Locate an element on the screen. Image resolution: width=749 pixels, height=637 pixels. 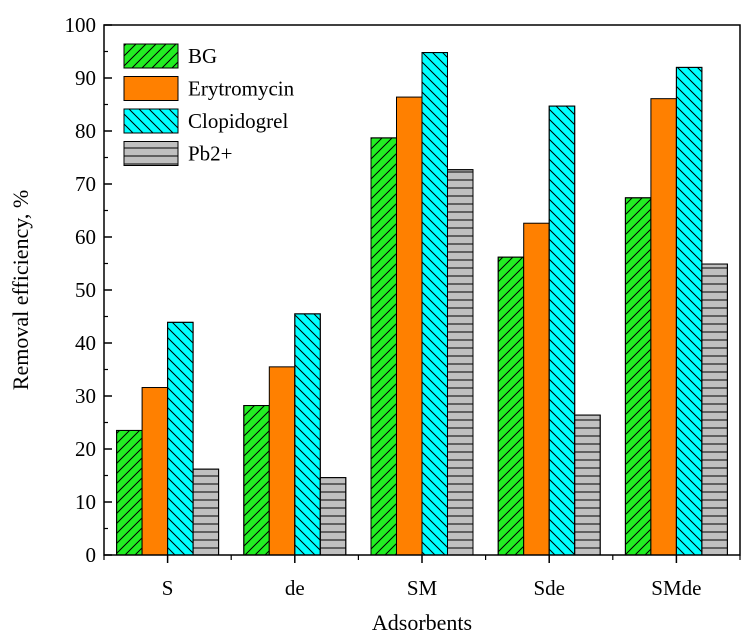
x-tick-label: de is located at coordinates (295, 588).